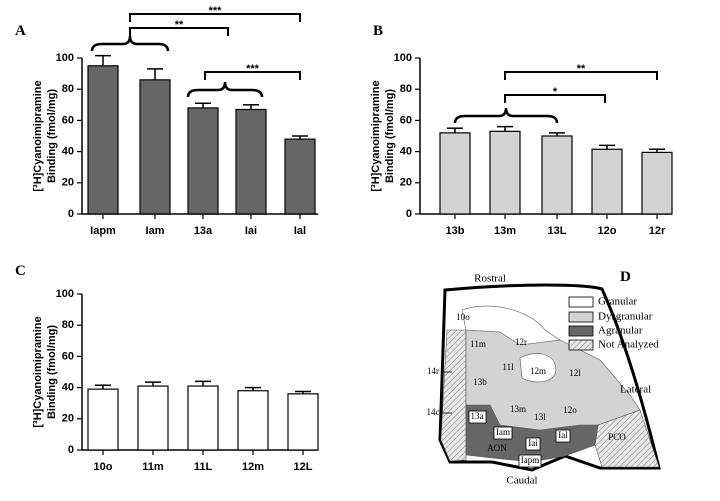  Describe the element at coordinates (508, 367) in the screenshot. I see `region-label: 11l` at that location.